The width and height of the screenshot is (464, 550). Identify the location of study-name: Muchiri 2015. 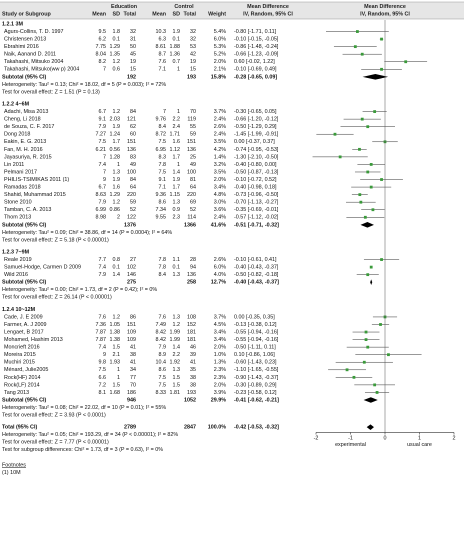
(19, 363).